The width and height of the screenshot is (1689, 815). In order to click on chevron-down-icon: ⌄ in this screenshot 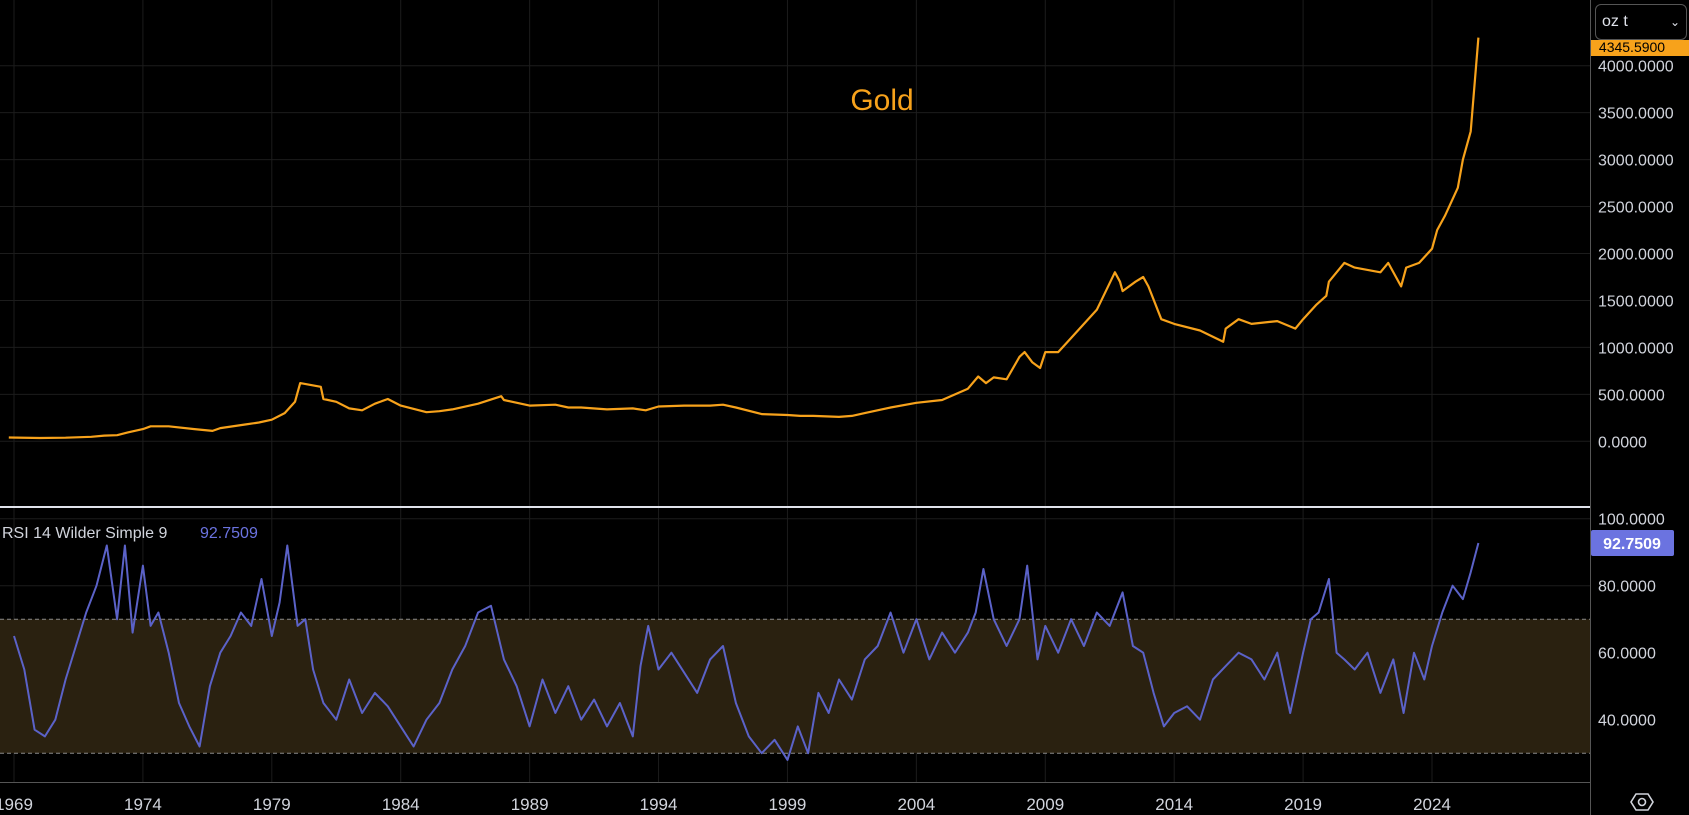, I will do `click(1674, 22)`.